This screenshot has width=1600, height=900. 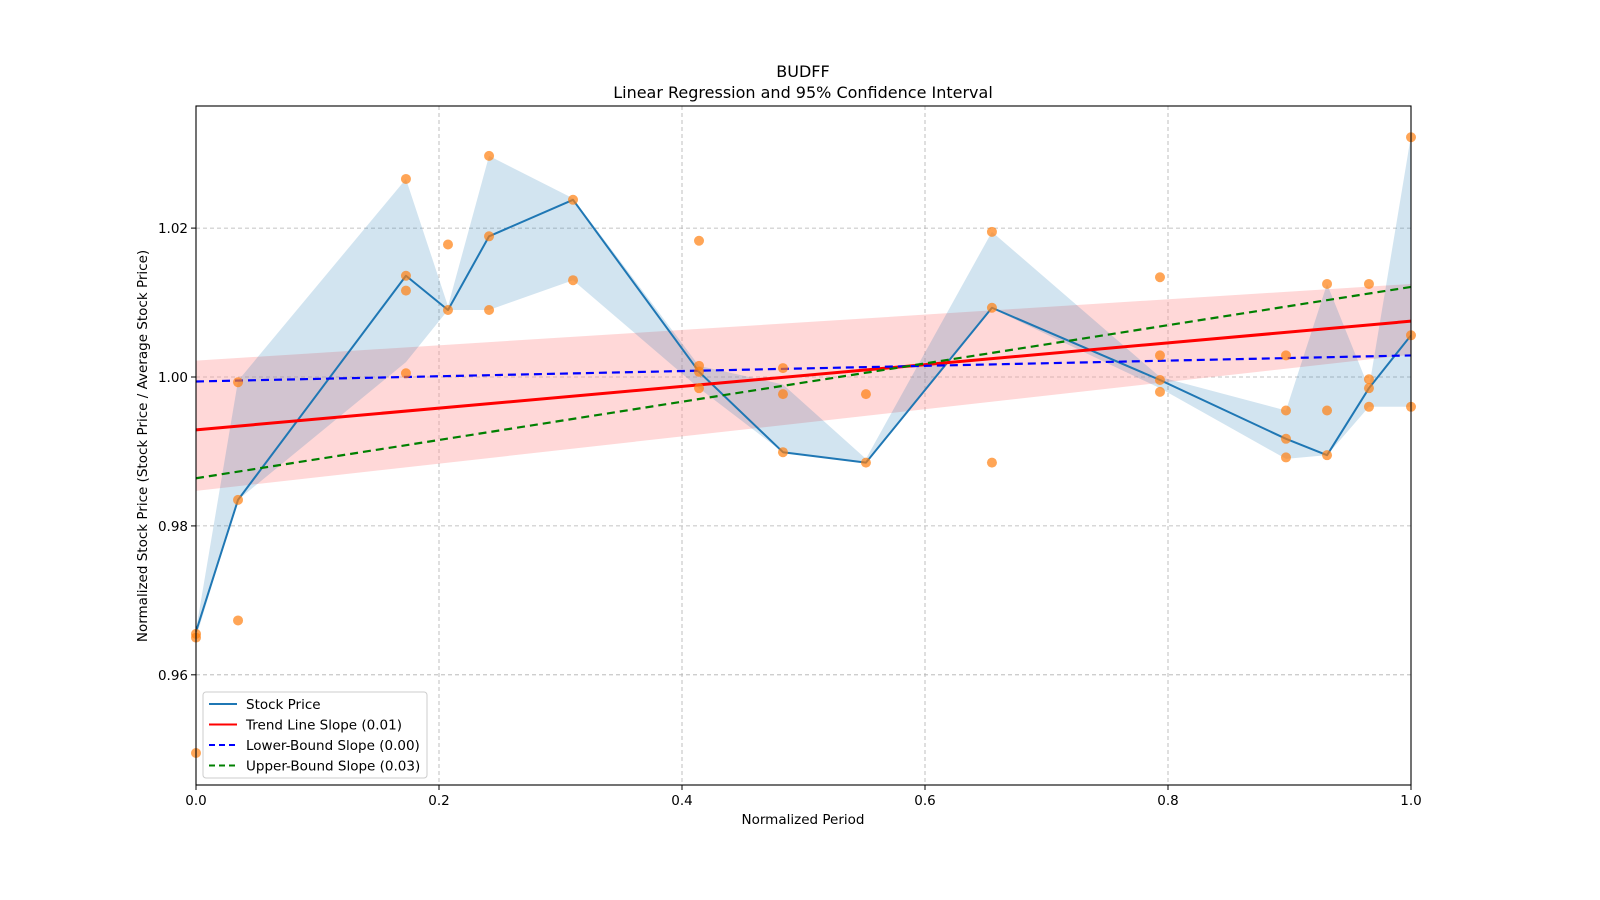 What do you see at coordinates (803, 797) in the screenshot?
I see `x-axis-ticks: 0.0 0.2 0.4 0.6 0.8 1.0` at bounding box center [803, 797].